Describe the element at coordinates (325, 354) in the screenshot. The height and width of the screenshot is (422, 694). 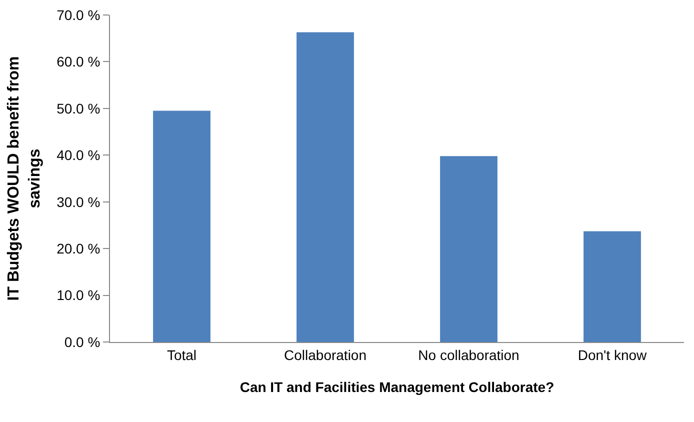
I see `x-tick-label: Collaboration` at that location.